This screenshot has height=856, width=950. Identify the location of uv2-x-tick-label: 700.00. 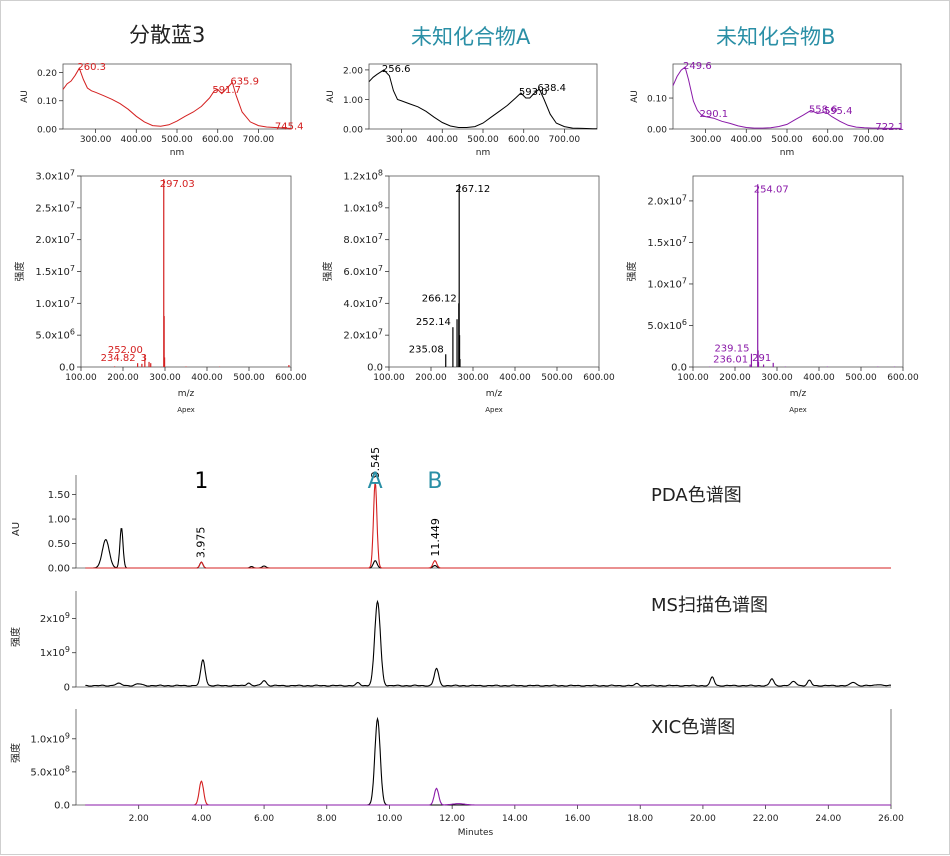
(565, 140).